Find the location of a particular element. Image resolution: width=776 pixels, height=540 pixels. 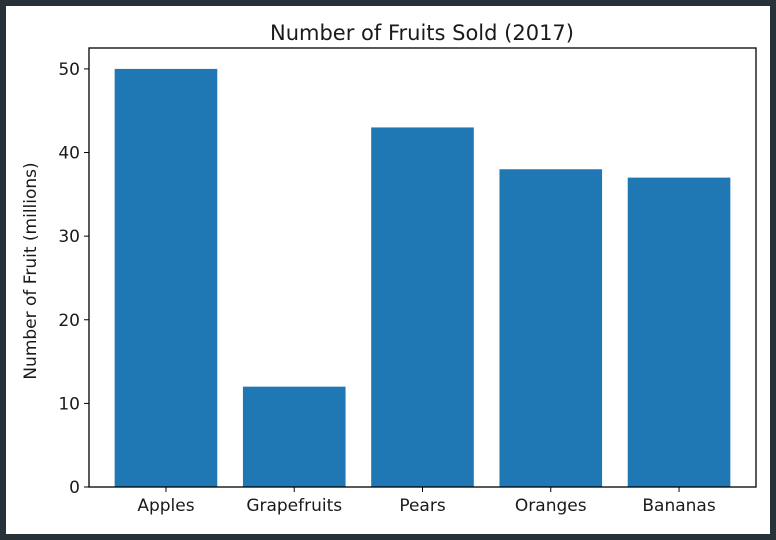

bar-apples is located at coordinates (166, 278).